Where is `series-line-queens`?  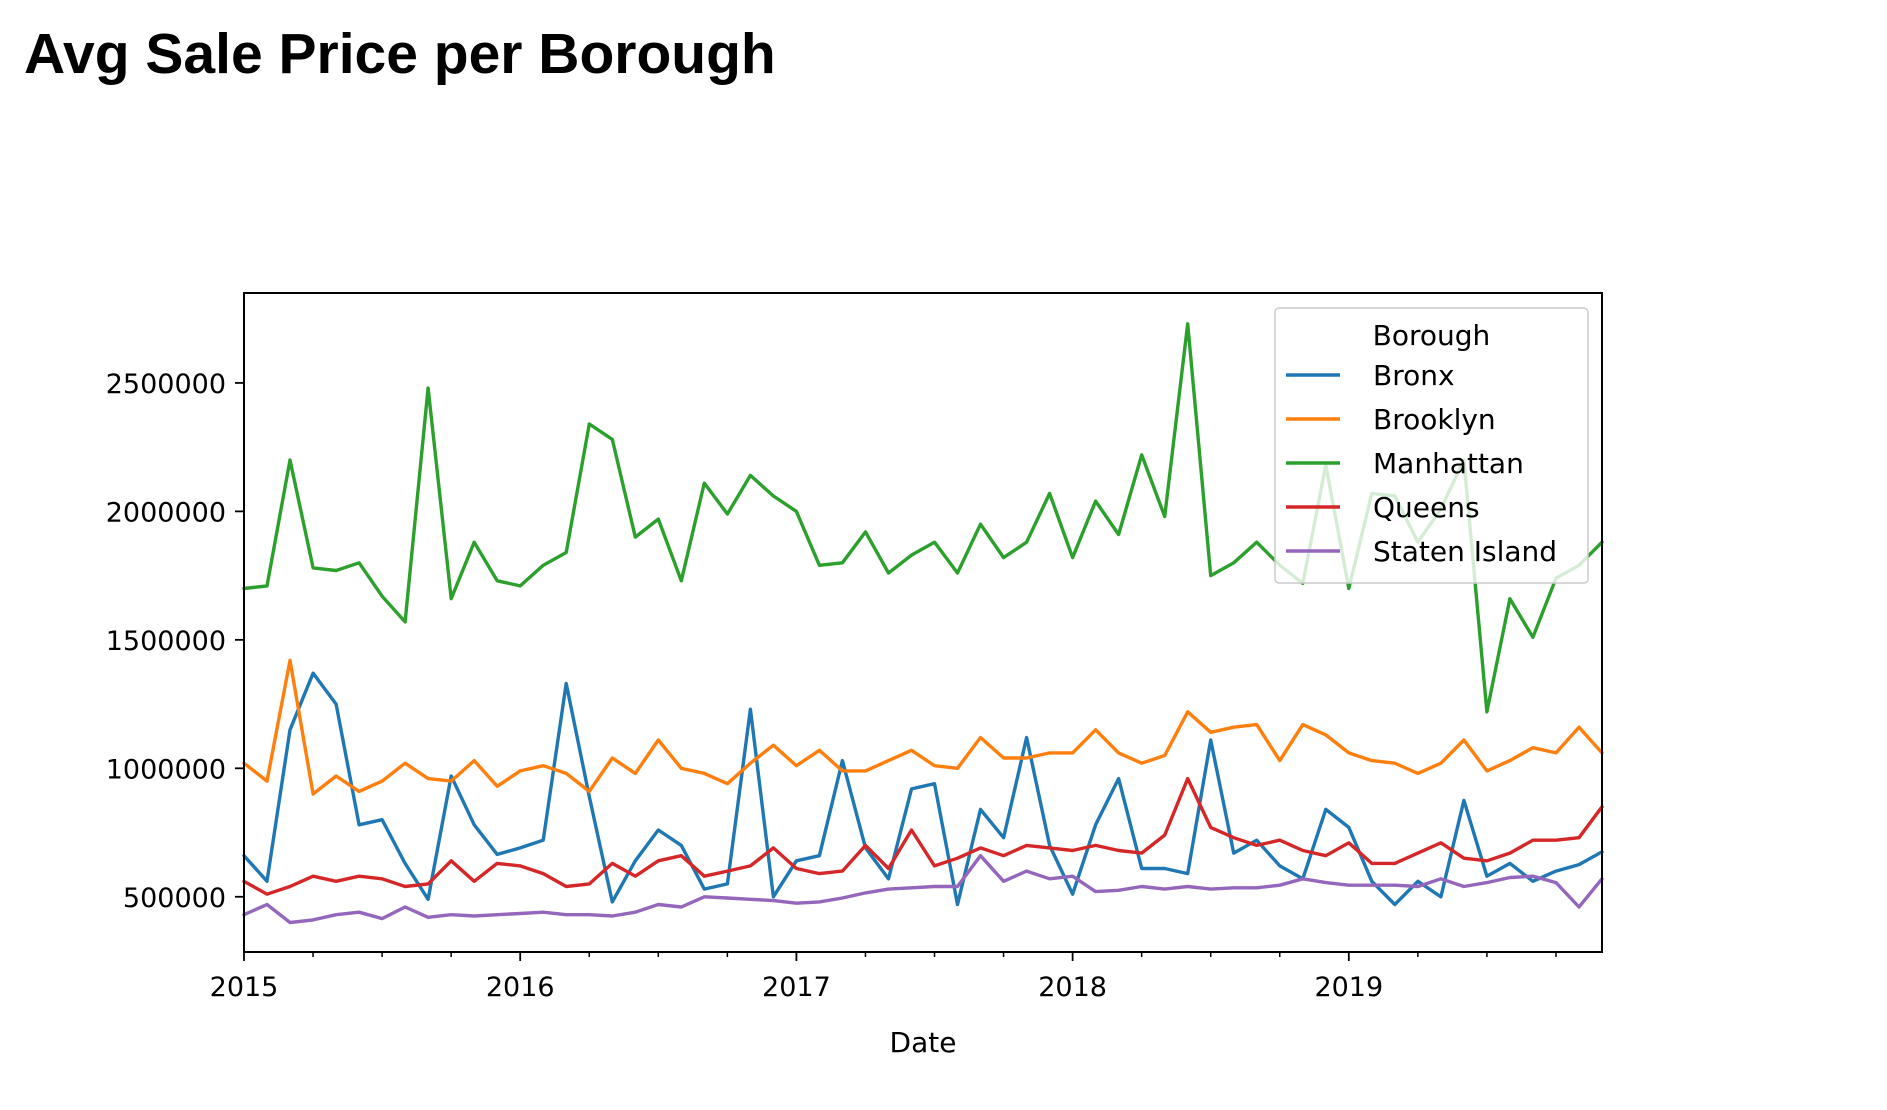 series-line-queens is located at coordinates (923, 836).